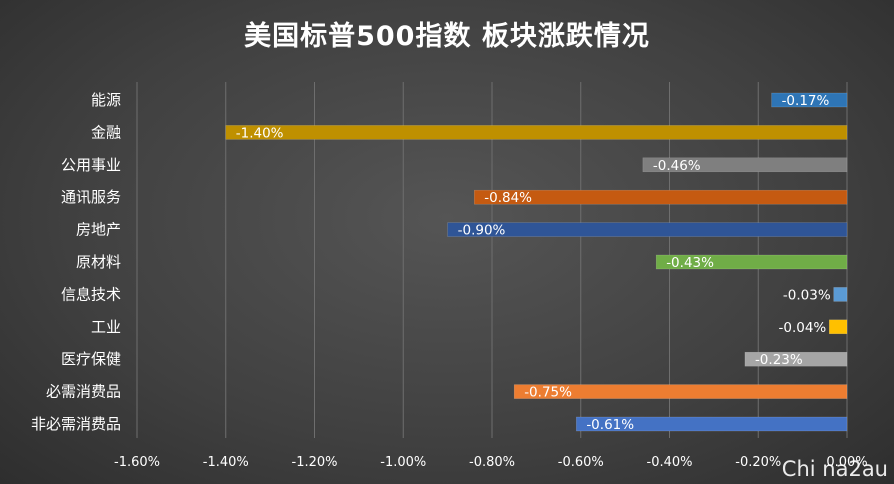  Describe the element at coordinates (106, 327) in the screenshot. I see `category-label: 工业` at that location.